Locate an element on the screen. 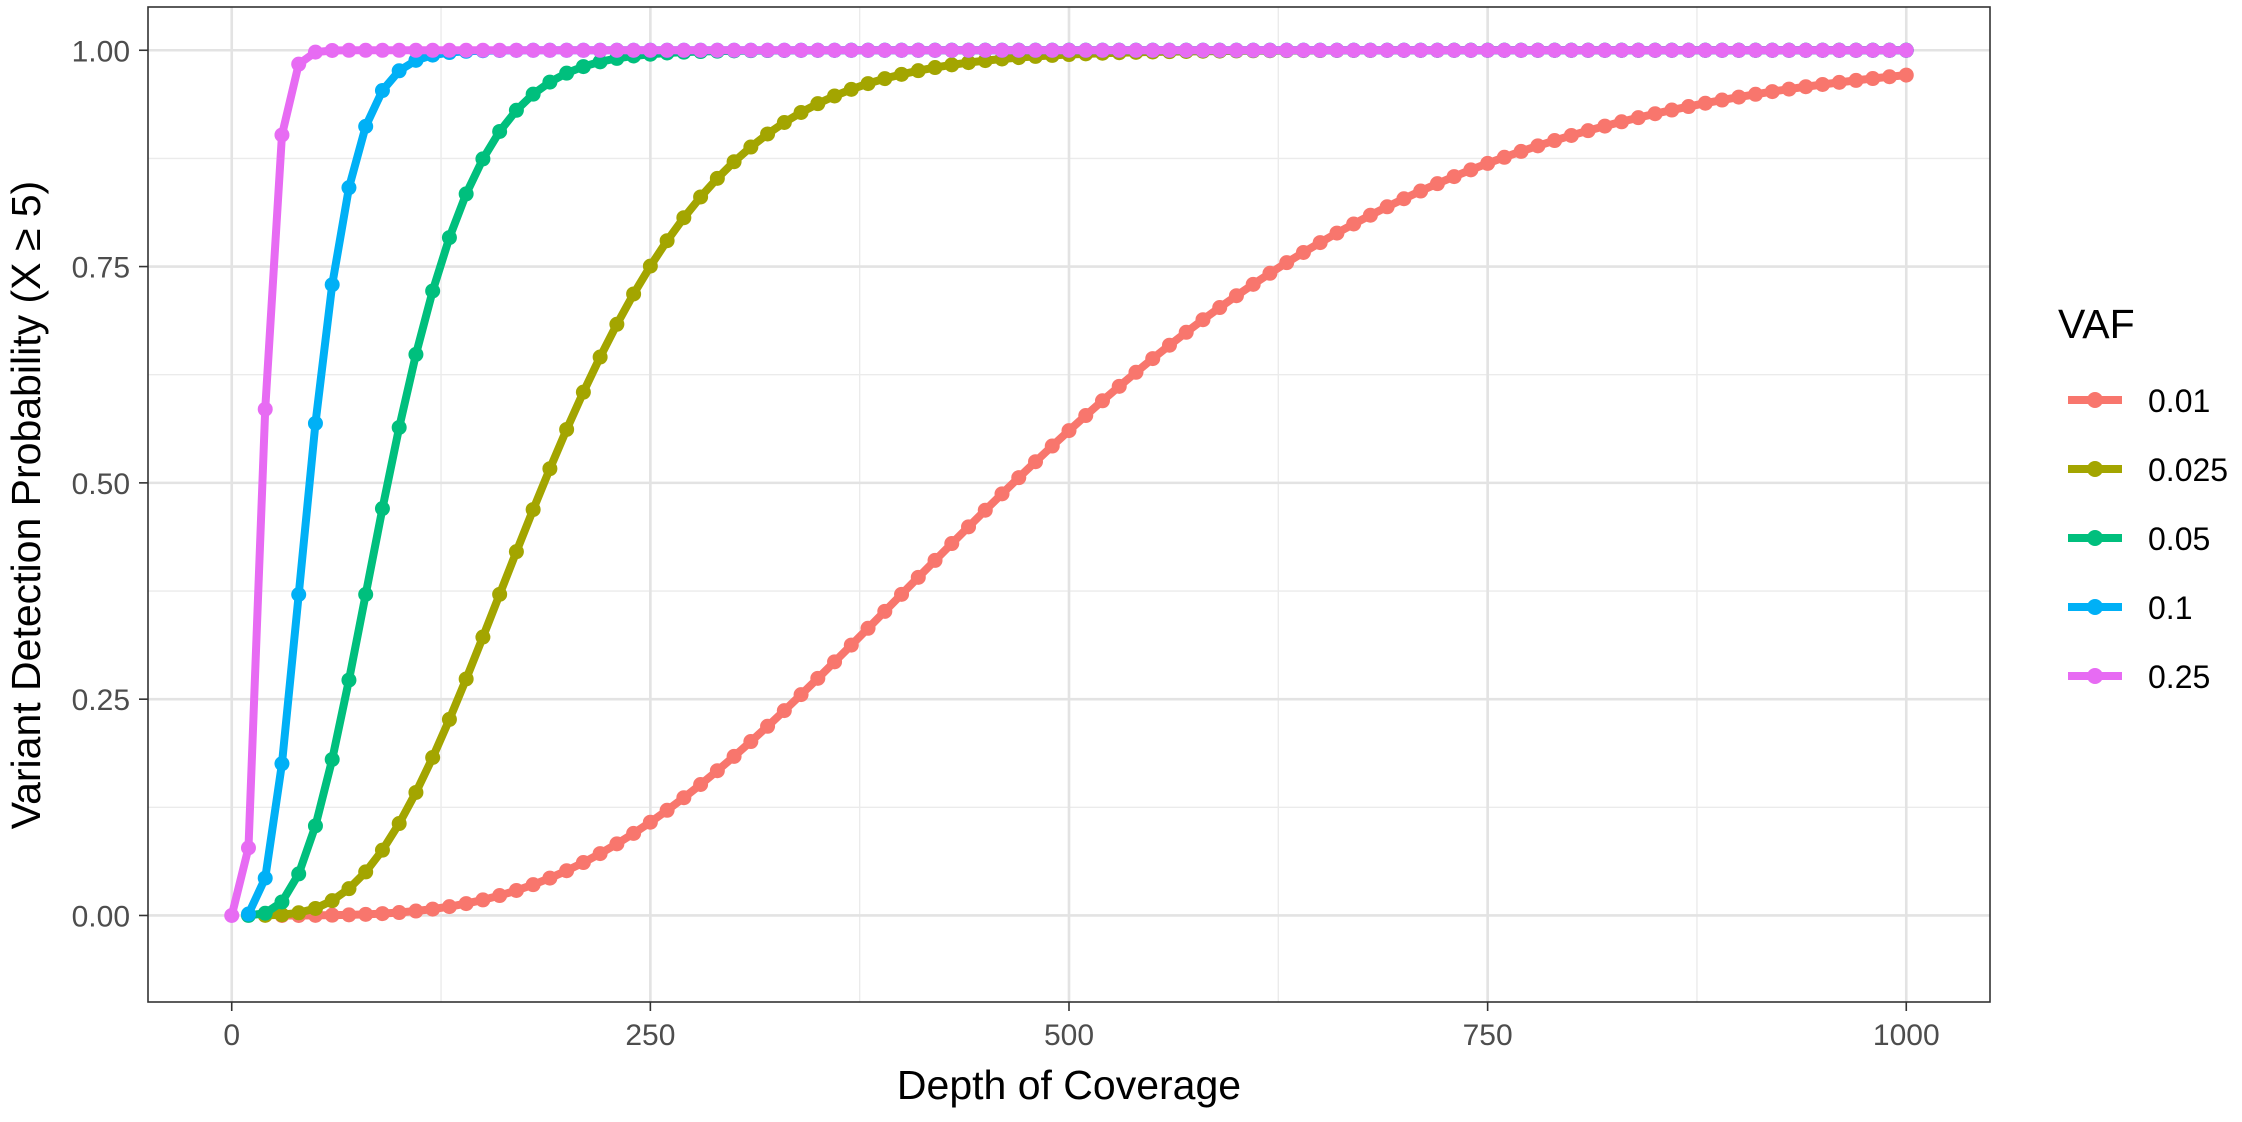 Image resolution: width=2242 pixels, height=1122 pixels. x-tick-label: 250 is located at coordinates (650, 1035).